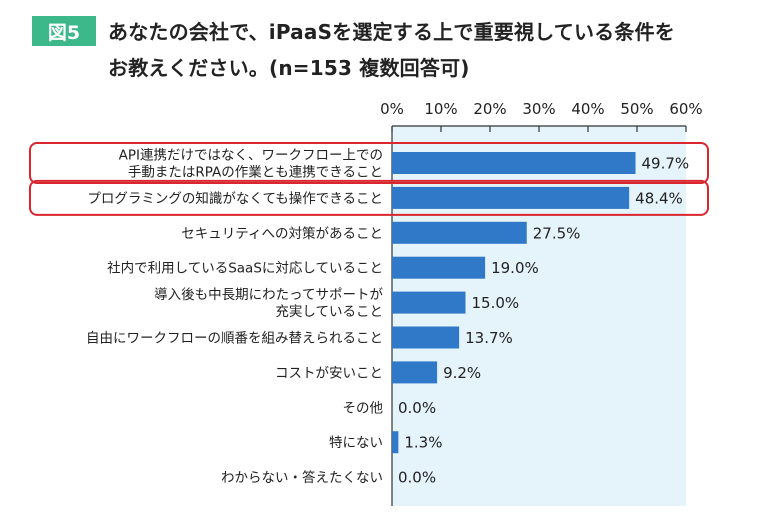  I want to click on category-label: コストが安いこと, so click(329, 373).